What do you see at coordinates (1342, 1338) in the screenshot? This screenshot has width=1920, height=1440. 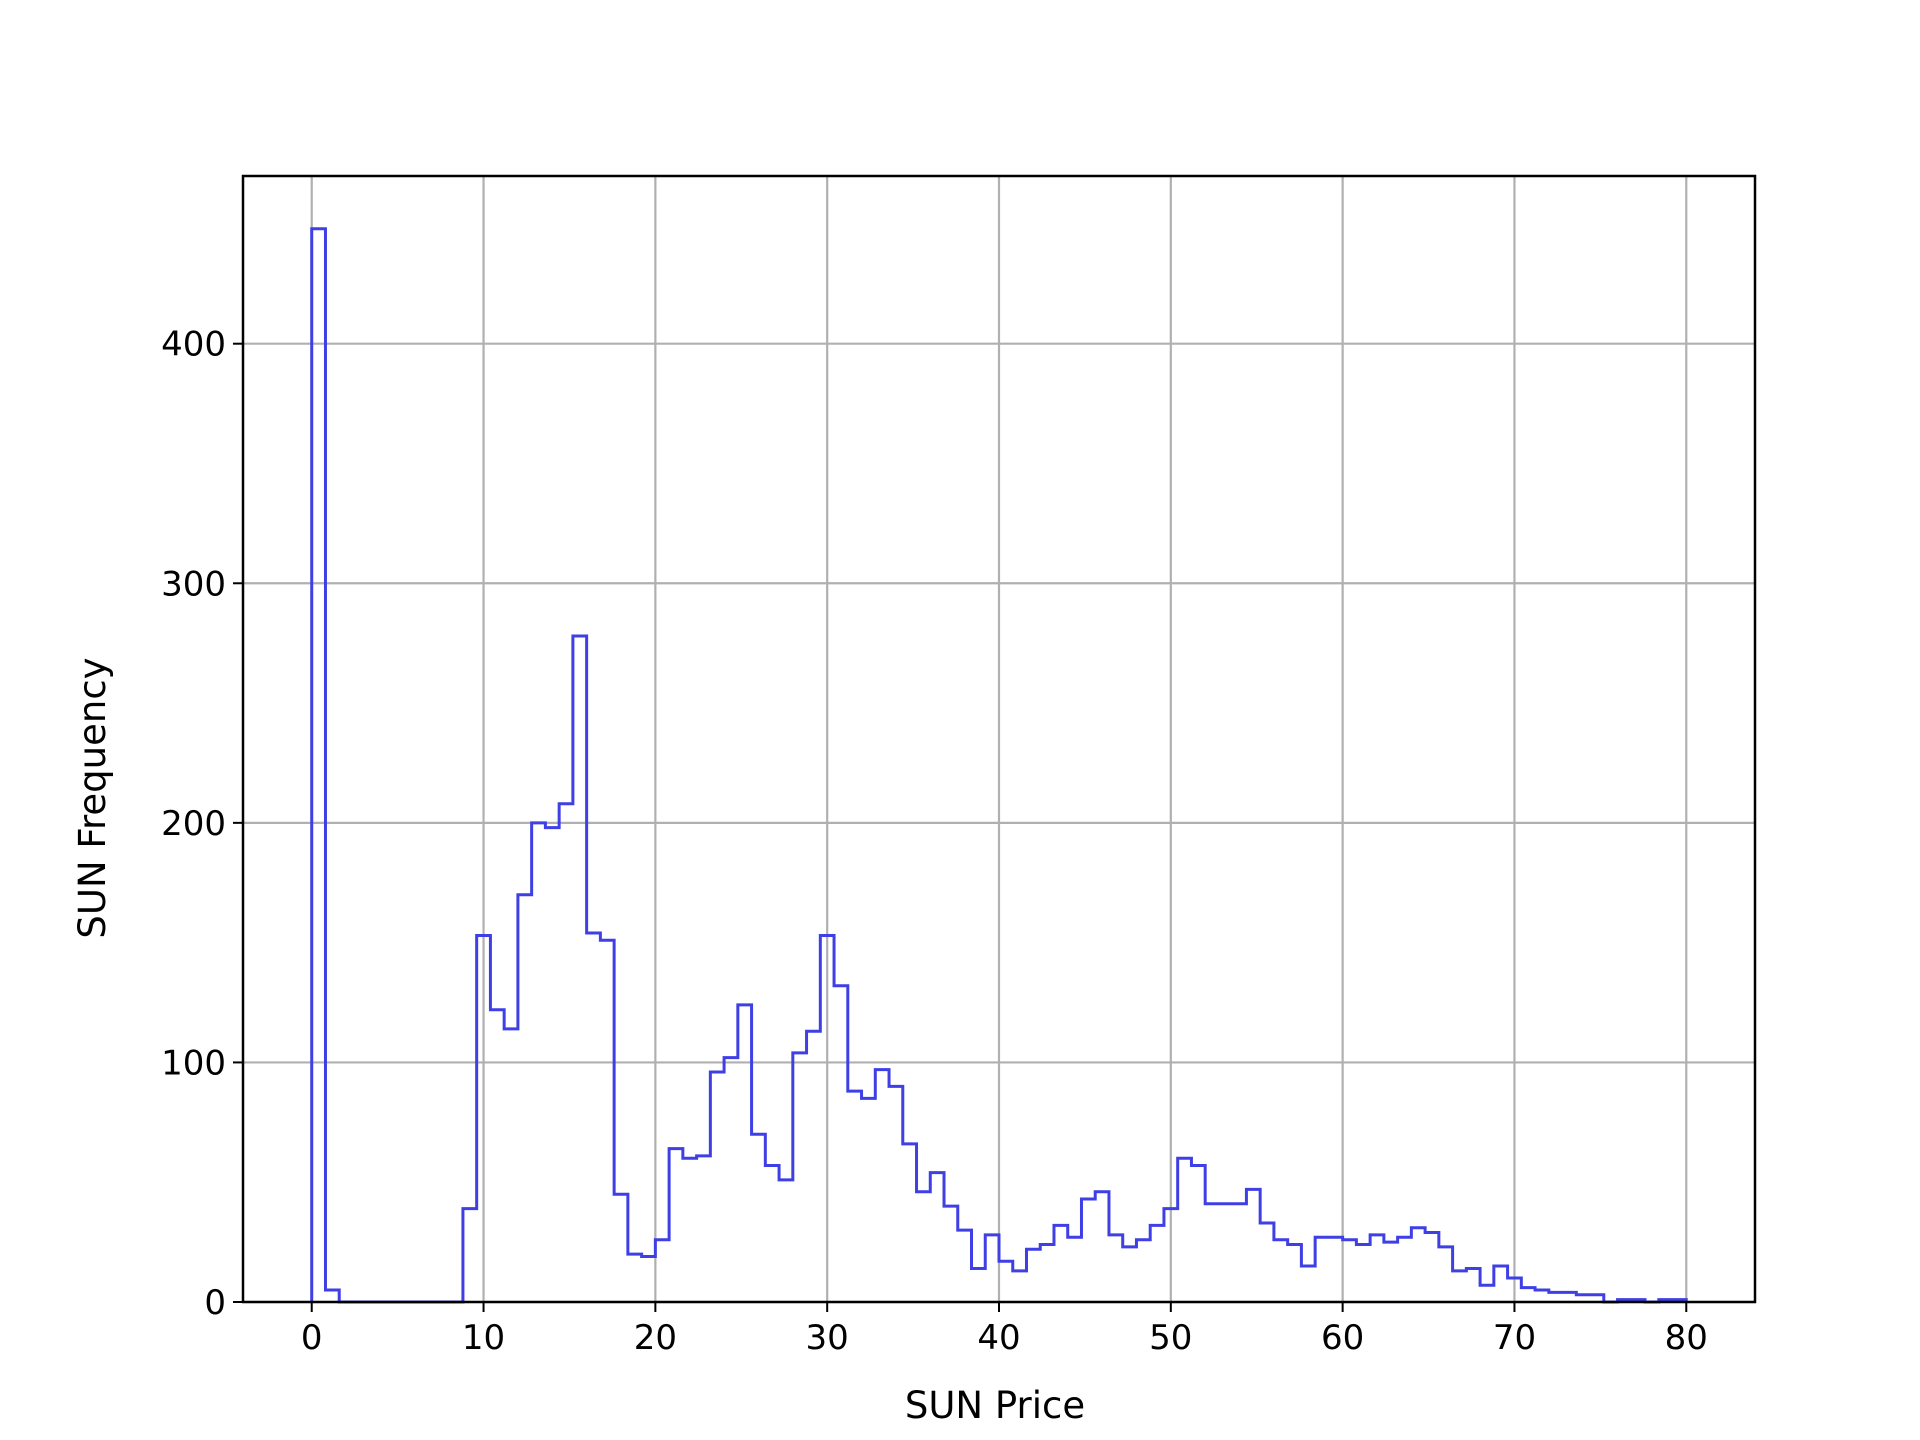 I see `x-tick-label: 60` at bounding box center [1342, 1338].